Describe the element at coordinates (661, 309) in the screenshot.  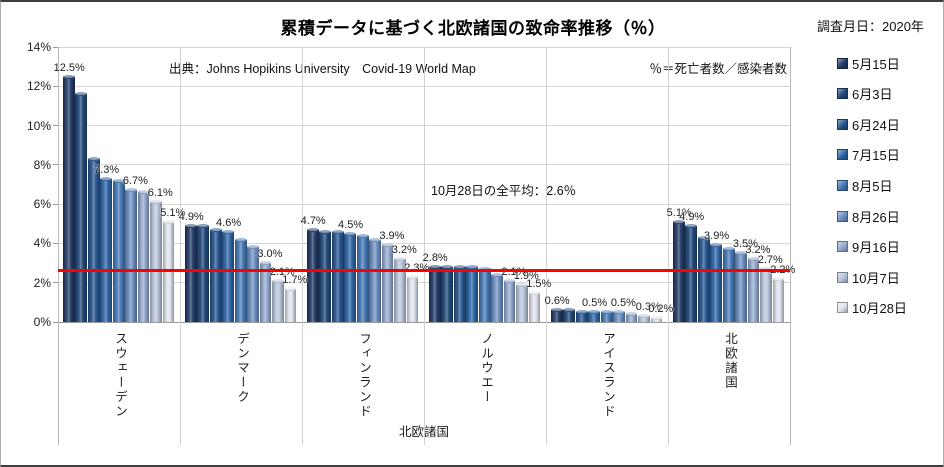
I see `data-label: 0.2%` at that location.